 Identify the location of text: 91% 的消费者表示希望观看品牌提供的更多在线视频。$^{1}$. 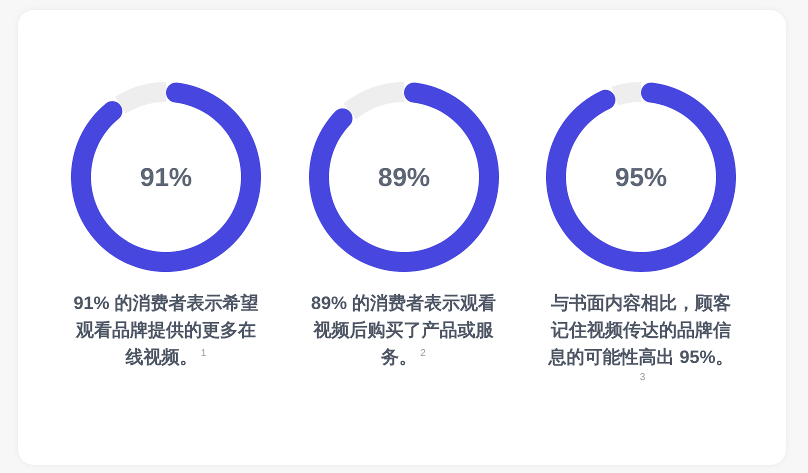
(166, 330).